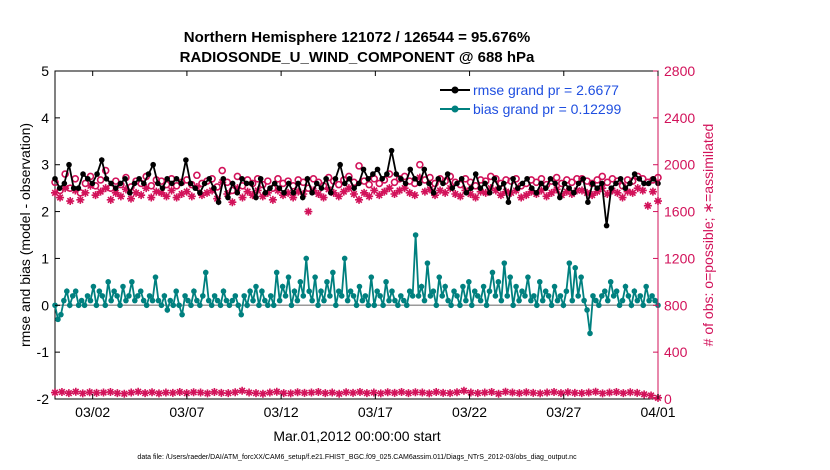  I want to click on x-tick-label: 03/22, so click(469, 412).